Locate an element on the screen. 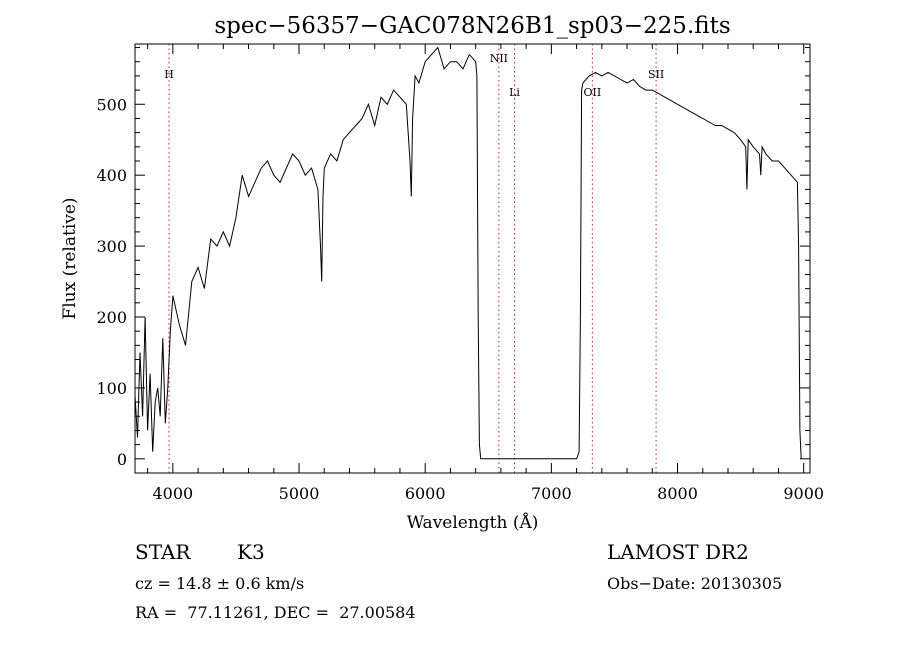 The height and width of the screenshot is (654, 900). coordinates: RA = 77.11261, DEC = 27.00584 is located at coordinates (275, 612).